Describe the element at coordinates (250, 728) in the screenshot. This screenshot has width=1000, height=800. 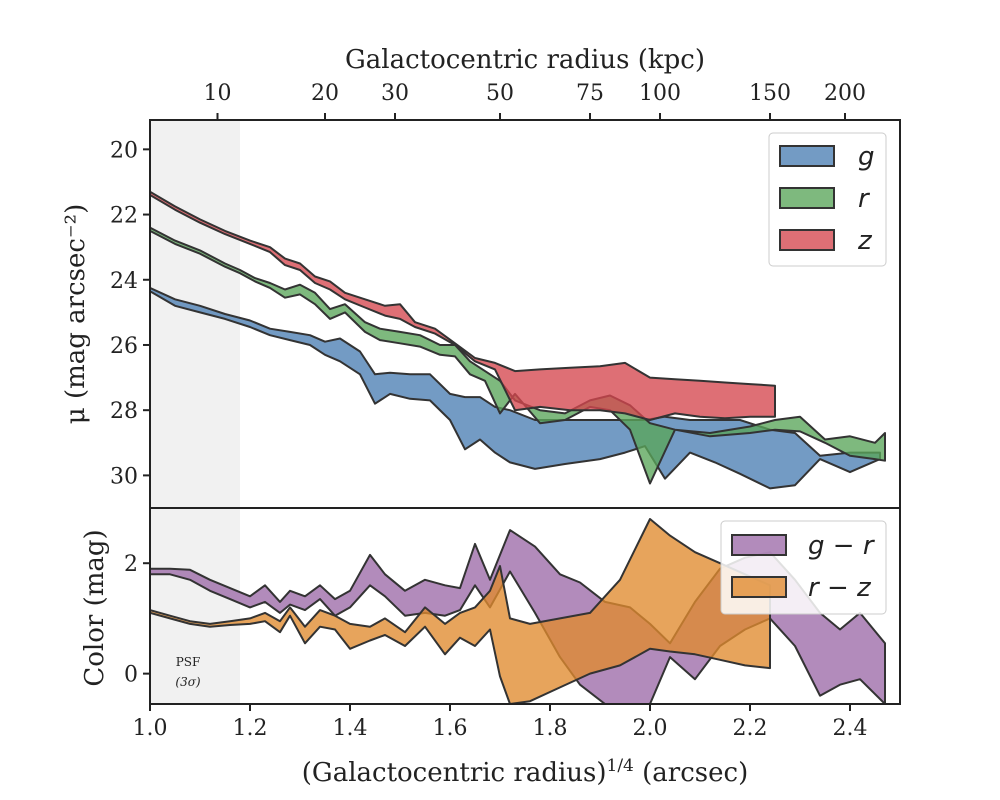
I see `bottom-x-tick-label: 1.2` at that location.